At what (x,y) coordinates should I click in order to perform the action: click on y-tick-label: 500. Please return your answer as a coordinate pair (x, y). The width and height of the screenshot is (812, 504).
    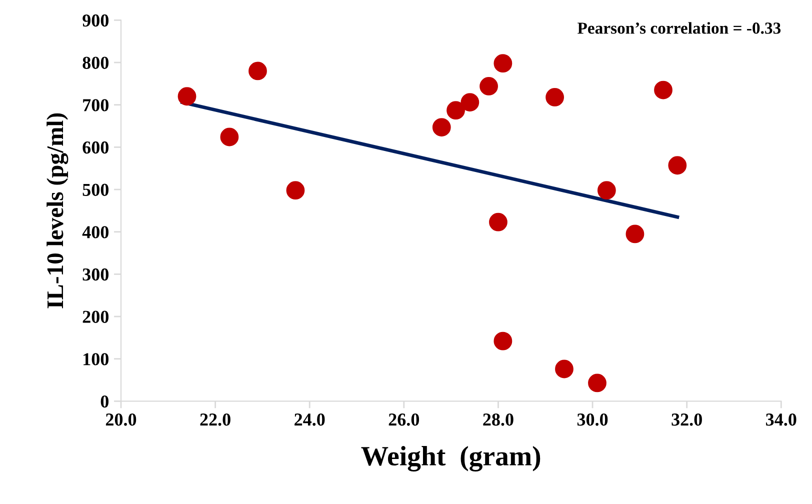
    Looking at the image, I should click on (95, 190).